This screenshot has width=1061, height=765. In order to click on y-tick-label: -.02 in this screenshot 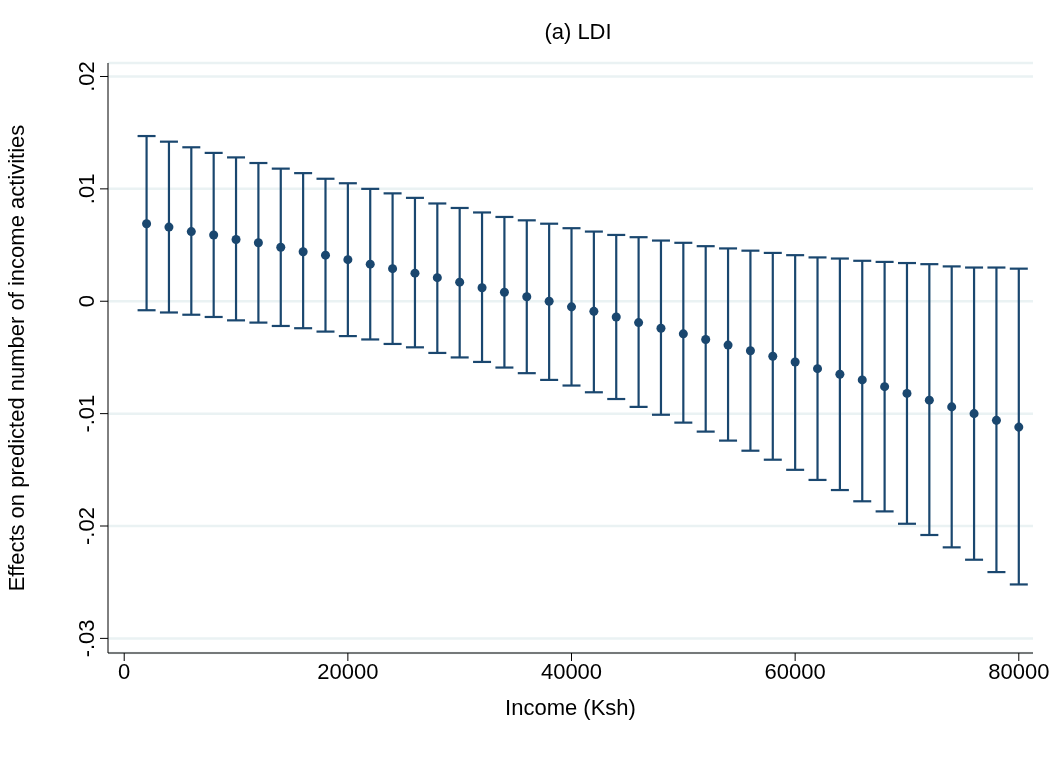, I will do `click(86, 526)`.